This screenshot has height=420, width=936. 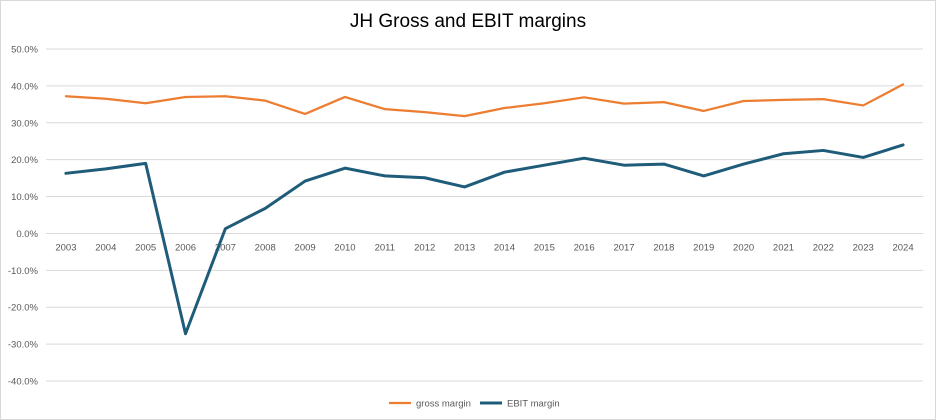 What do you see at coordinates (23, 345) in the screenshot?
I see `y-tick-label: -30.0%` at bounding box center [23, 345].